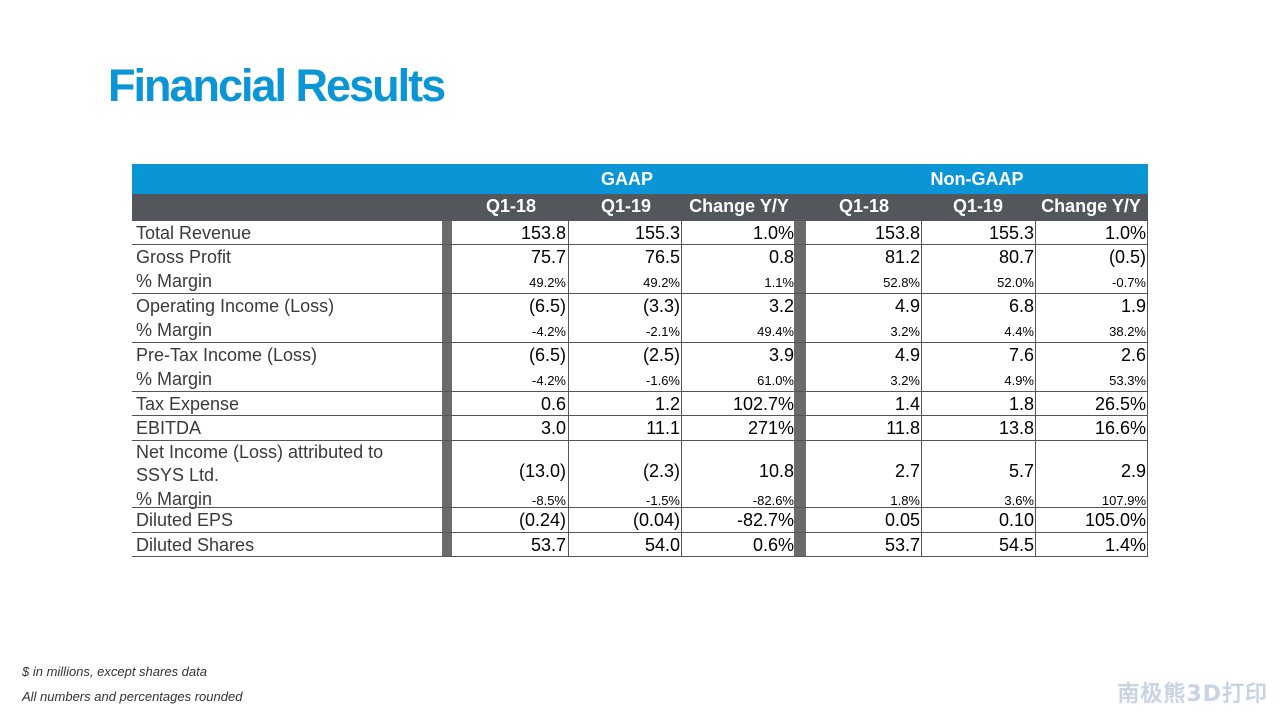 The height and width of the screenshot is (720, 1280). I want to click on table-cell: 3.6%, so click(1019, 500).